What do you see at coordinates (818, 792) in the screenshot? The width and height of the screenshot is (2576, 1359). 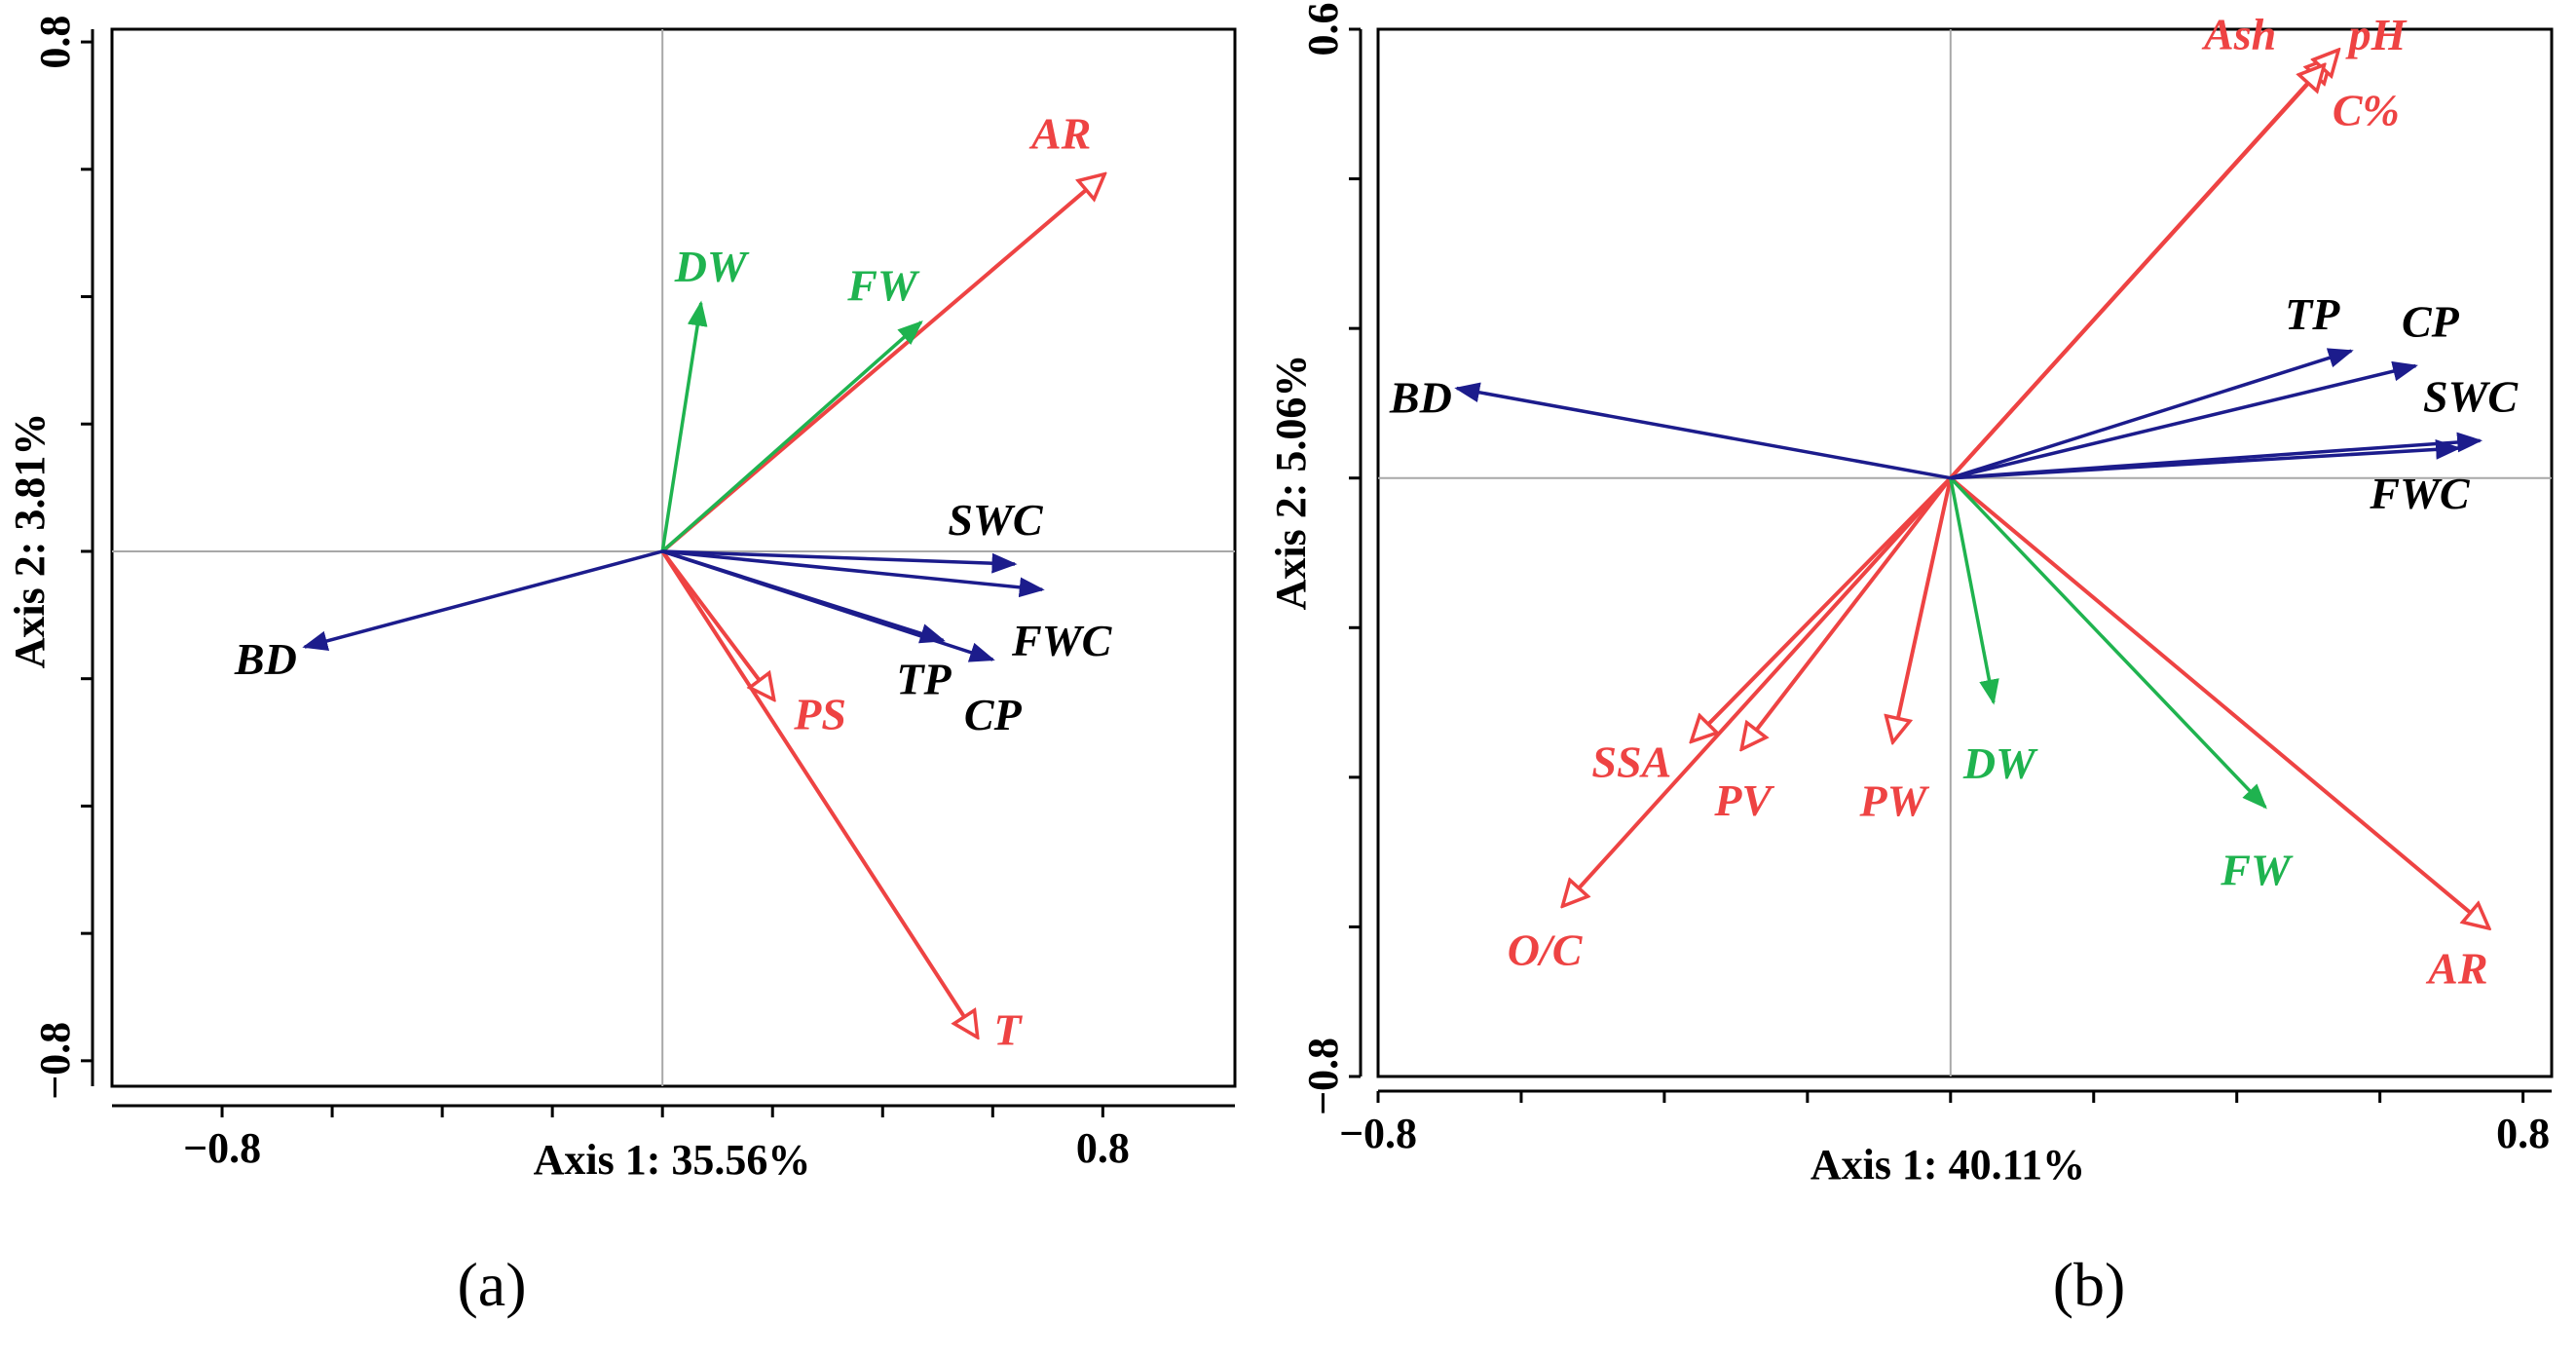 I see `vector-t` at bounding box center [818, 792].